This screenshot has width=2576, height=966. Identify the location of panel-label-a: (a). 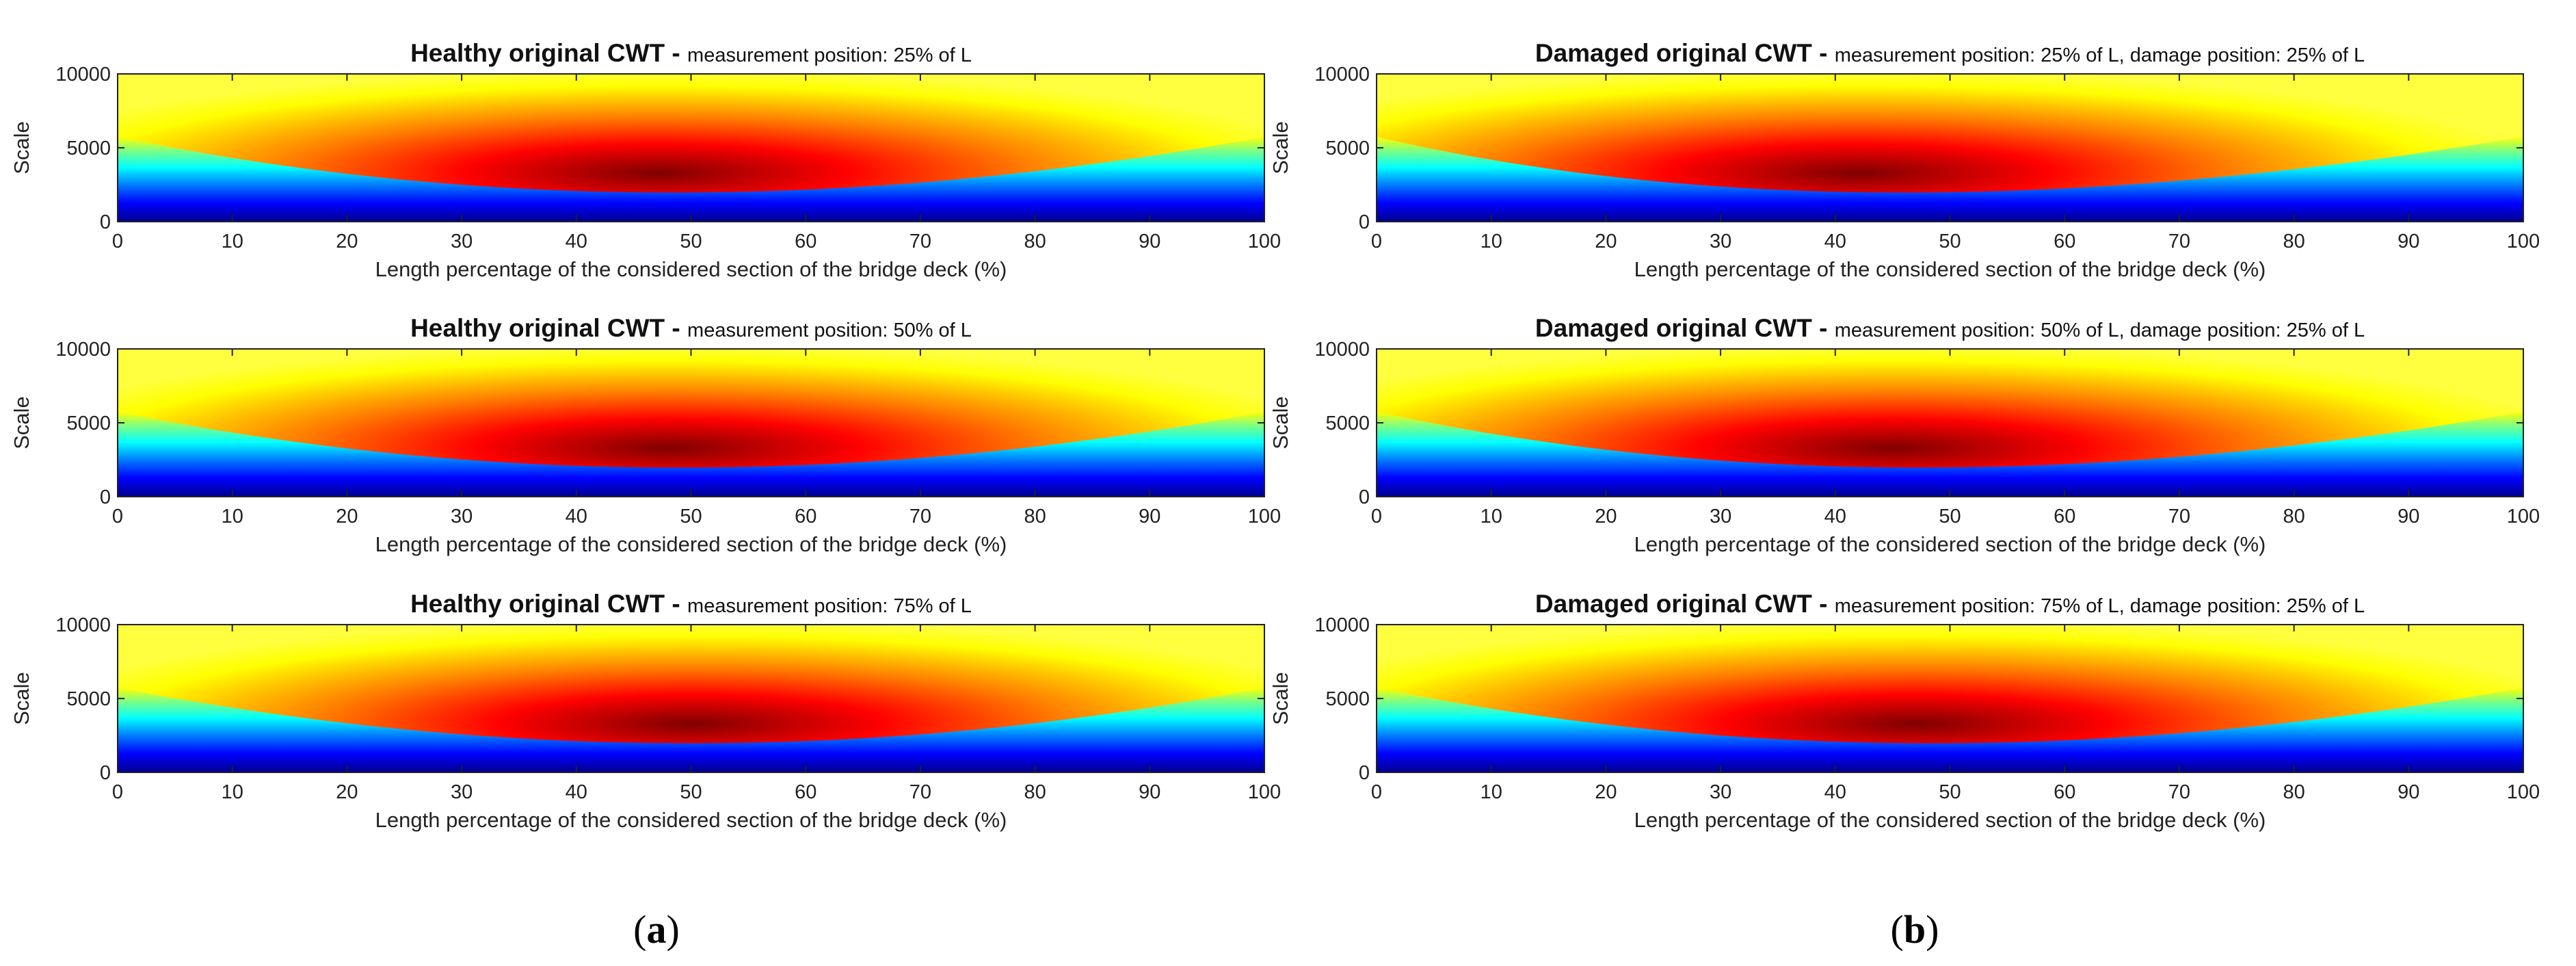
(656, 929).